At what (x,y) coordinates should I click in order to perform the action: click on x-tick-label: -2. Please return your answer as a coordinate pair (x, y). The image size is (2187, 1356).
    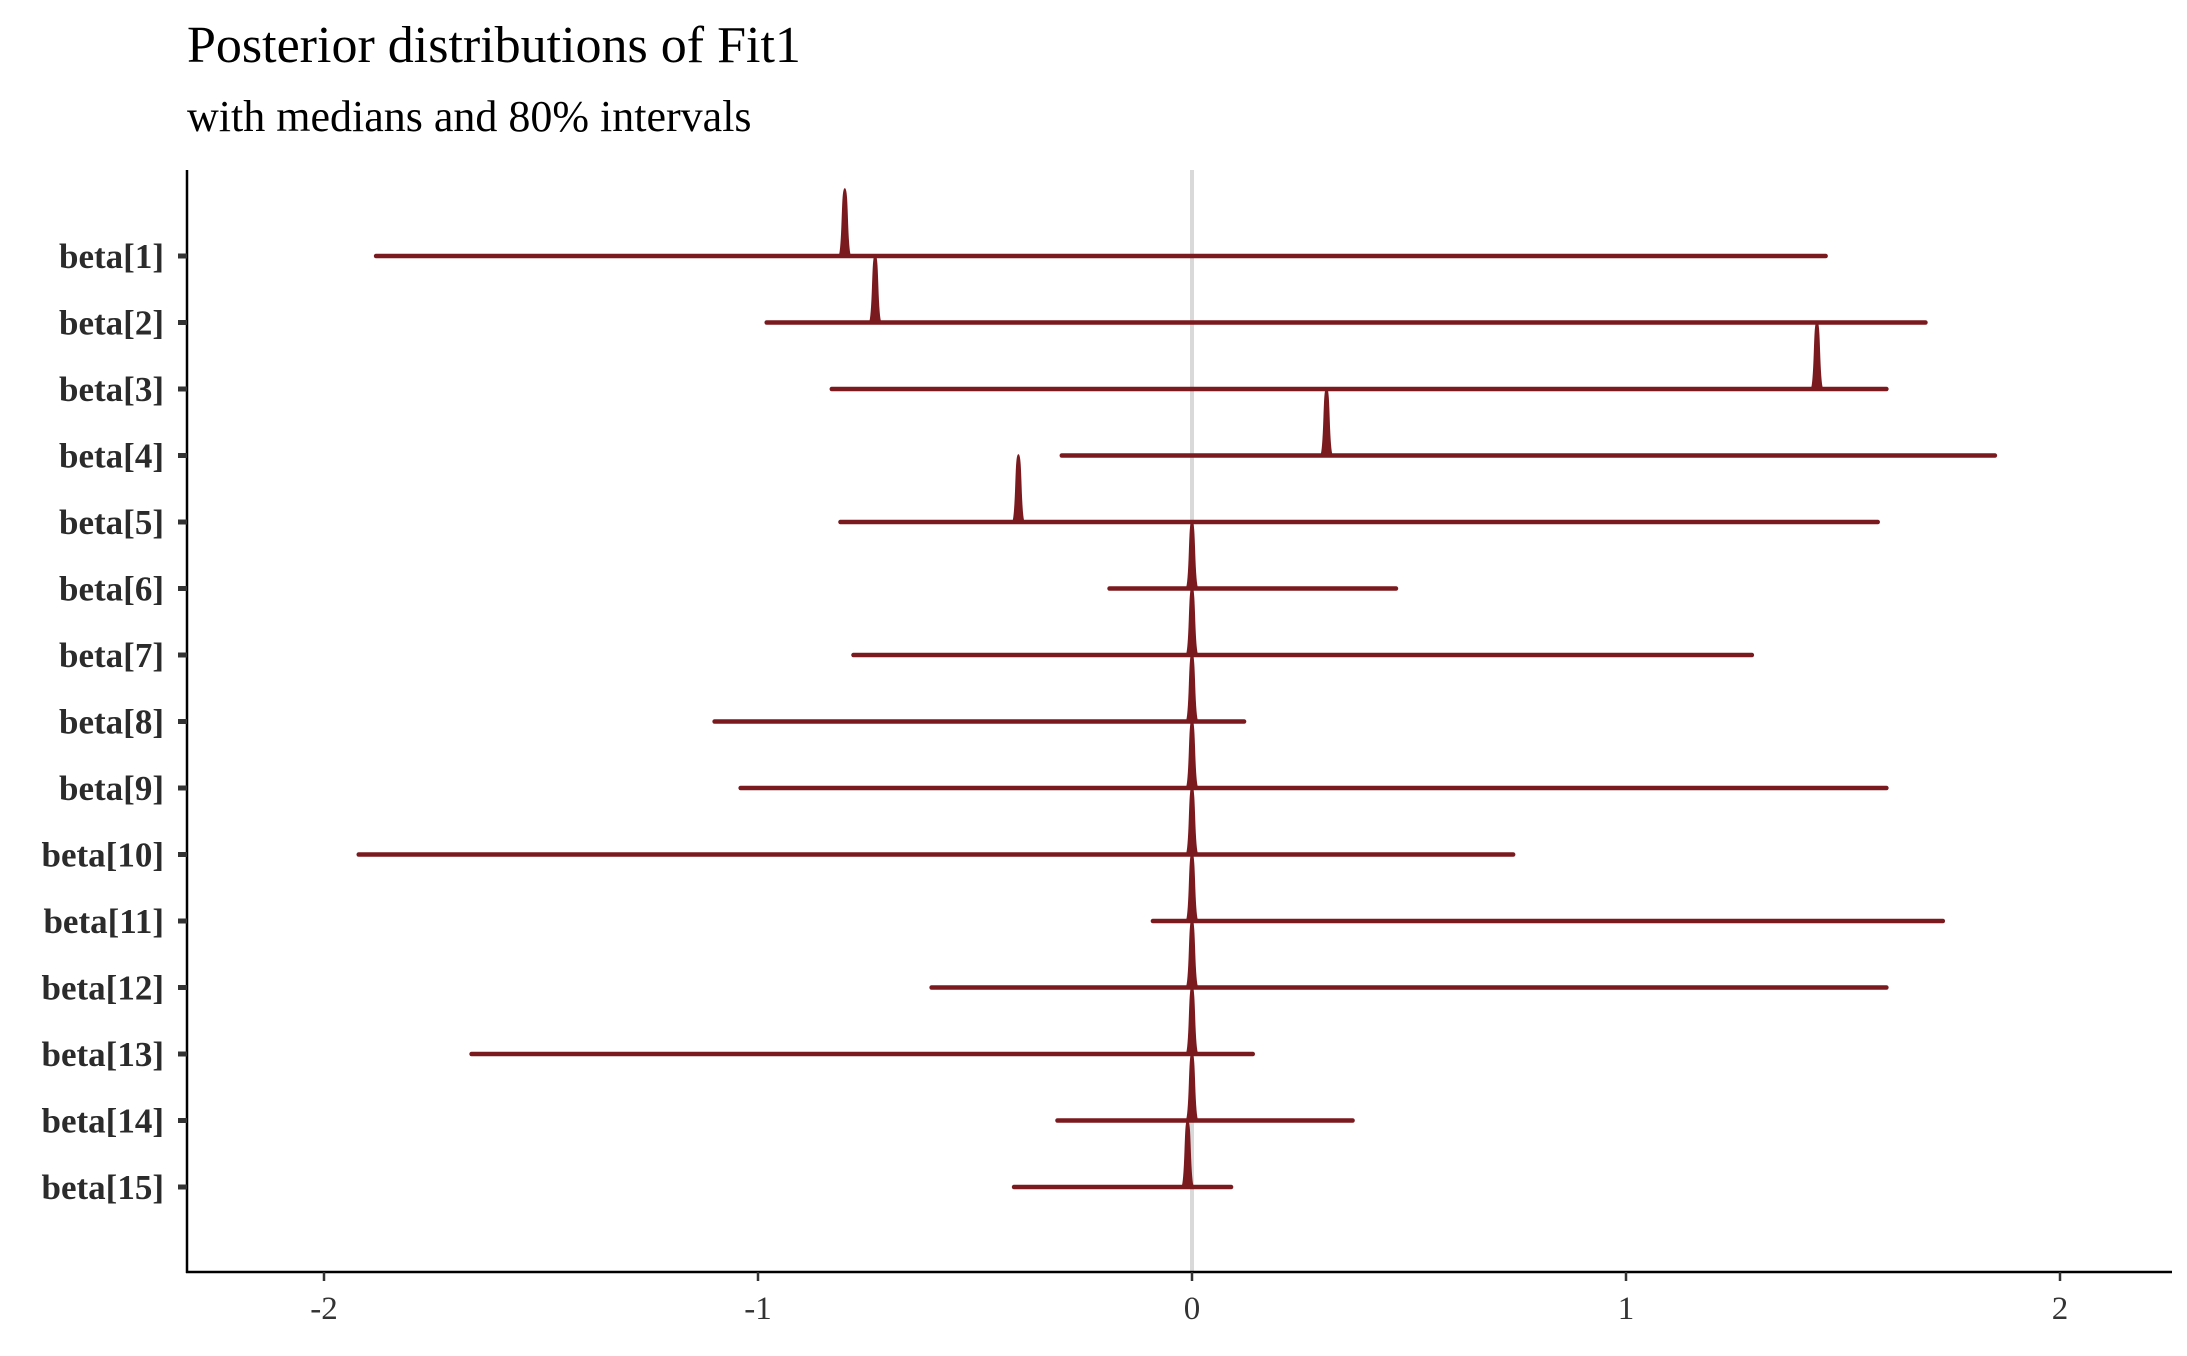
    Looking at the image, I should click on (324, 1309).